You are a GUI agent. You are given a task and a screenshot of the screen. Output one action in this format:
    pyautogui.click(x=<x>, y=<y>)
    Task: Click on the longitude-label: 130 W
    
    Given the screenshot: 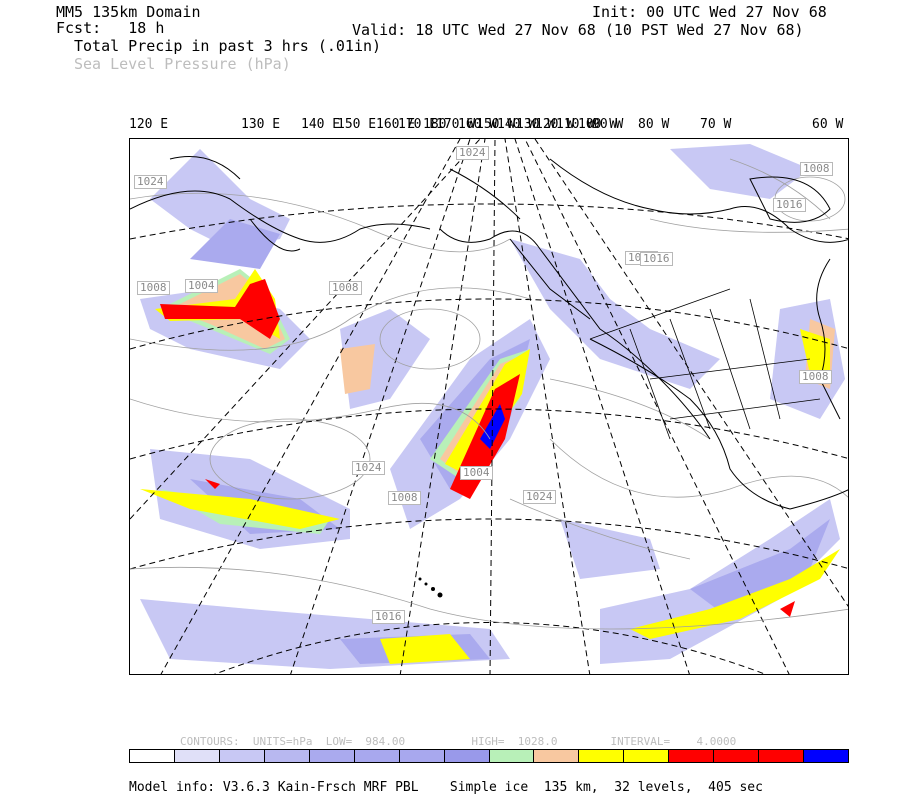 What is the action you would take?
    pyautogui.click(x=536, y=124)
    